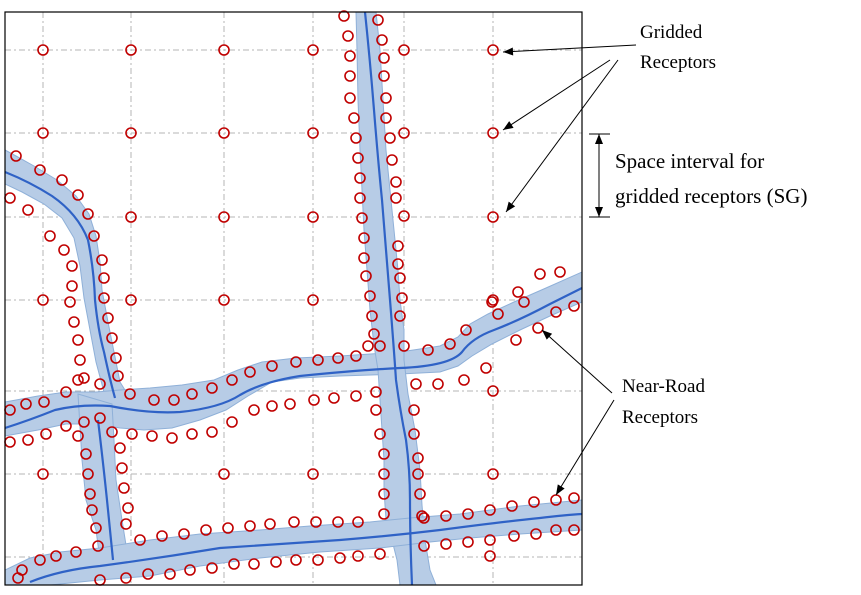 The width and height of the screenshot is (861, 595). I want to click on centerline-west-vertical, so click(105, 490).